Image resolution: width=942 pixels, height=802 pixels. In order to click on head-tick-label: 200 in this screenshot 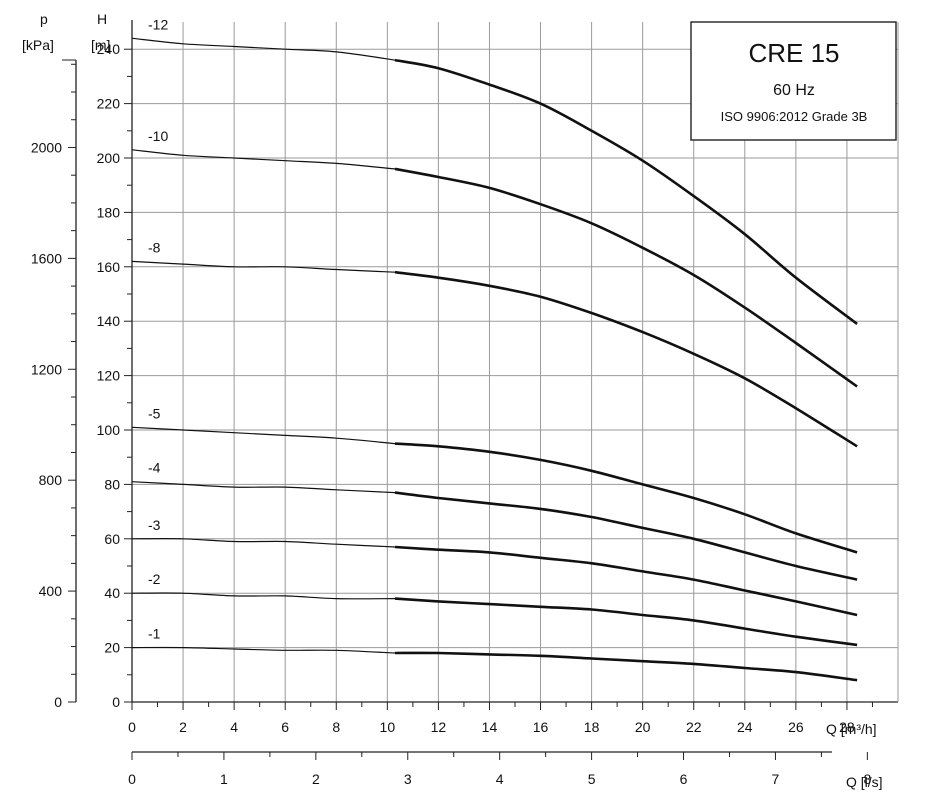, I will do `click(109, 158)`.